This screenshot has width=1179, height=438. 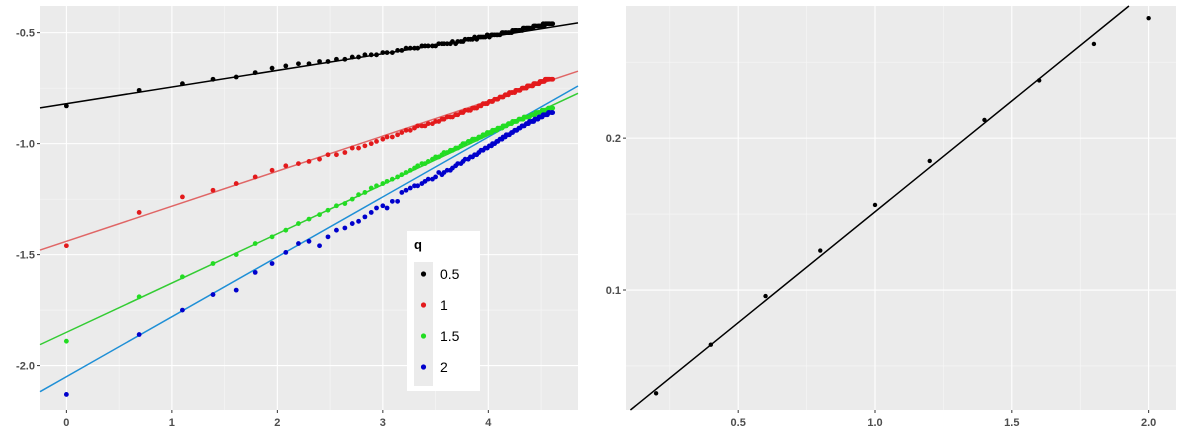 I want to click on legend-title: q, so click(x=418, y=244).